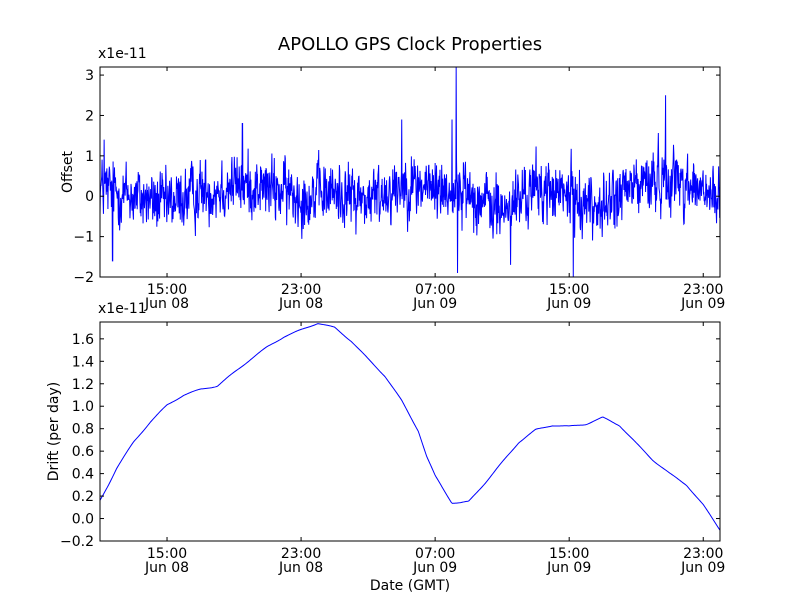  I want to click on ytick-label-1-8: 1.4, so click(83, 362).